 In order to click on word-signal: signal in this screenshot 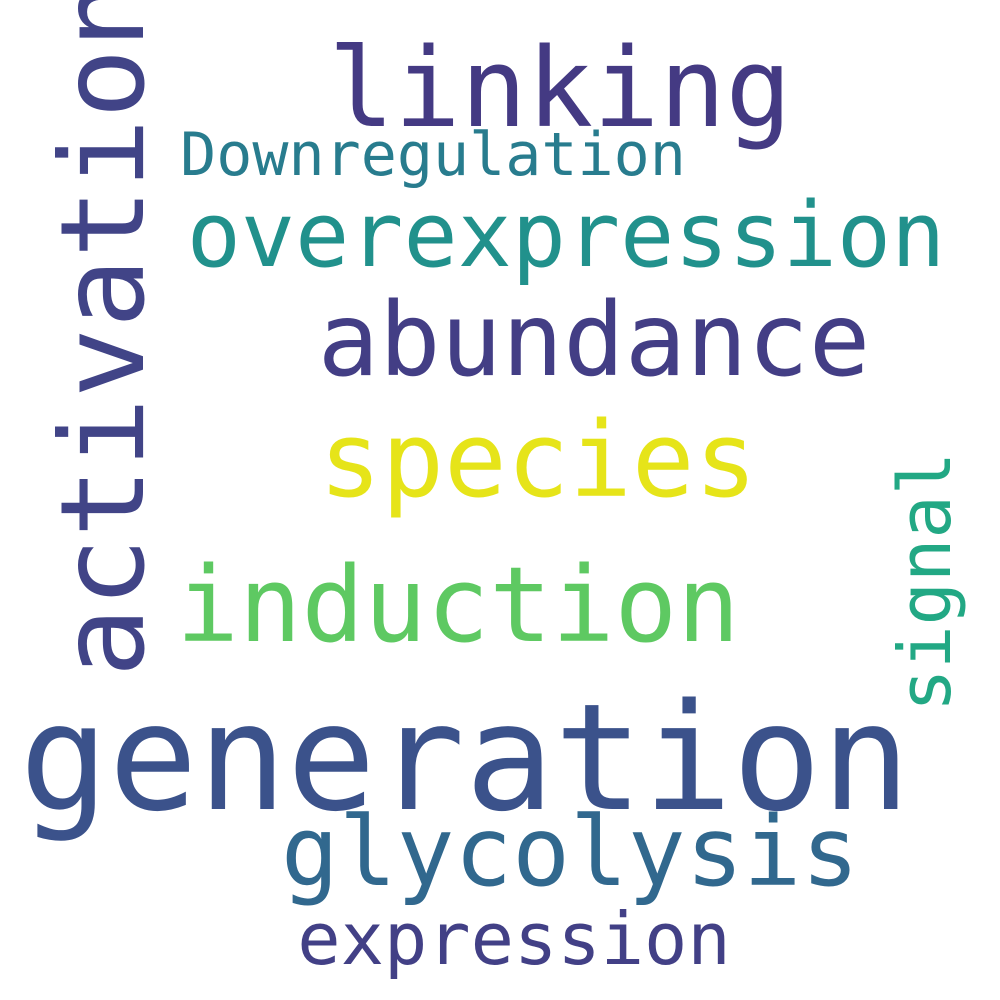, I will do `click(925, 582)`.